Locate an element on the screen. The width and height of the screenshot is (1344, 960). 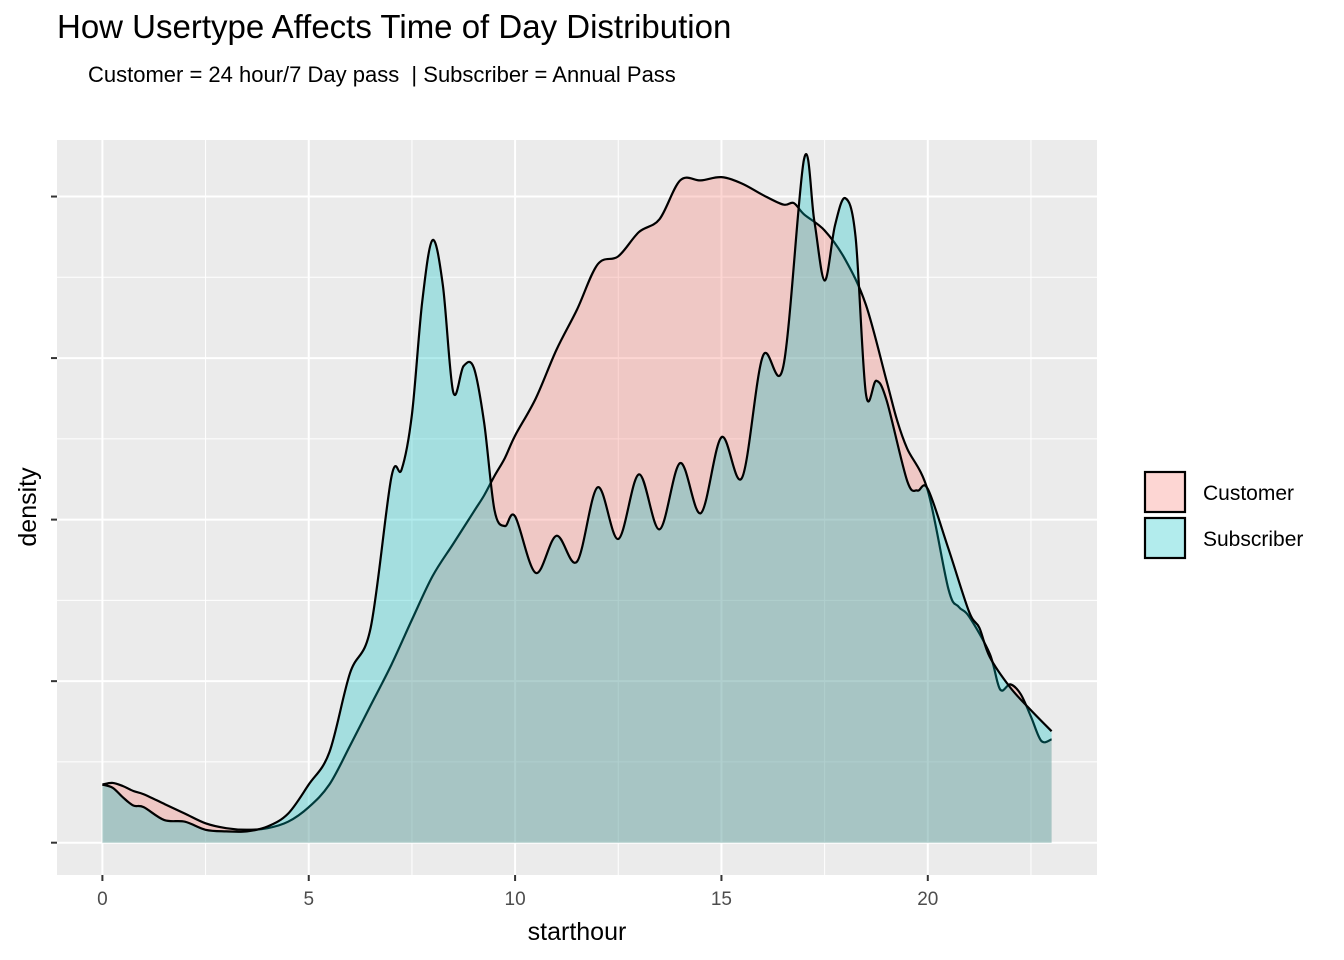
x-tick-label: 0 is located at coordinates (102, 899).